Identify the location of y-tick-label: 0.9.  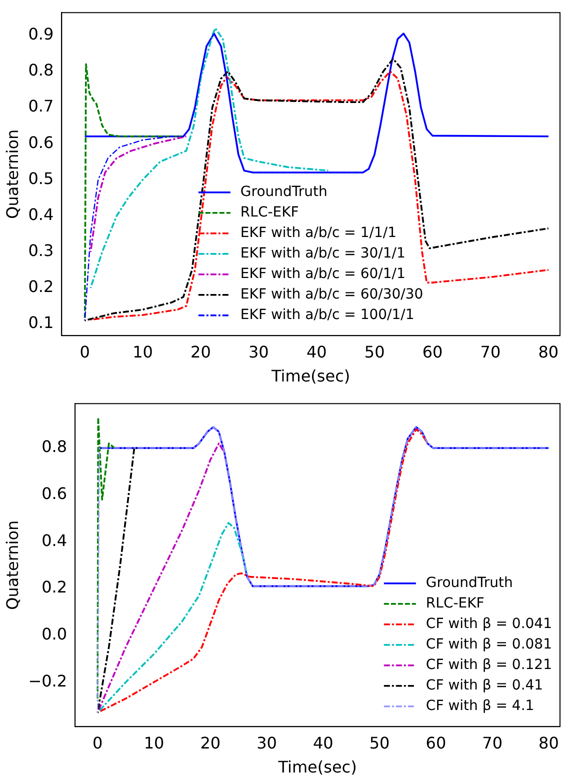
(41, 34).